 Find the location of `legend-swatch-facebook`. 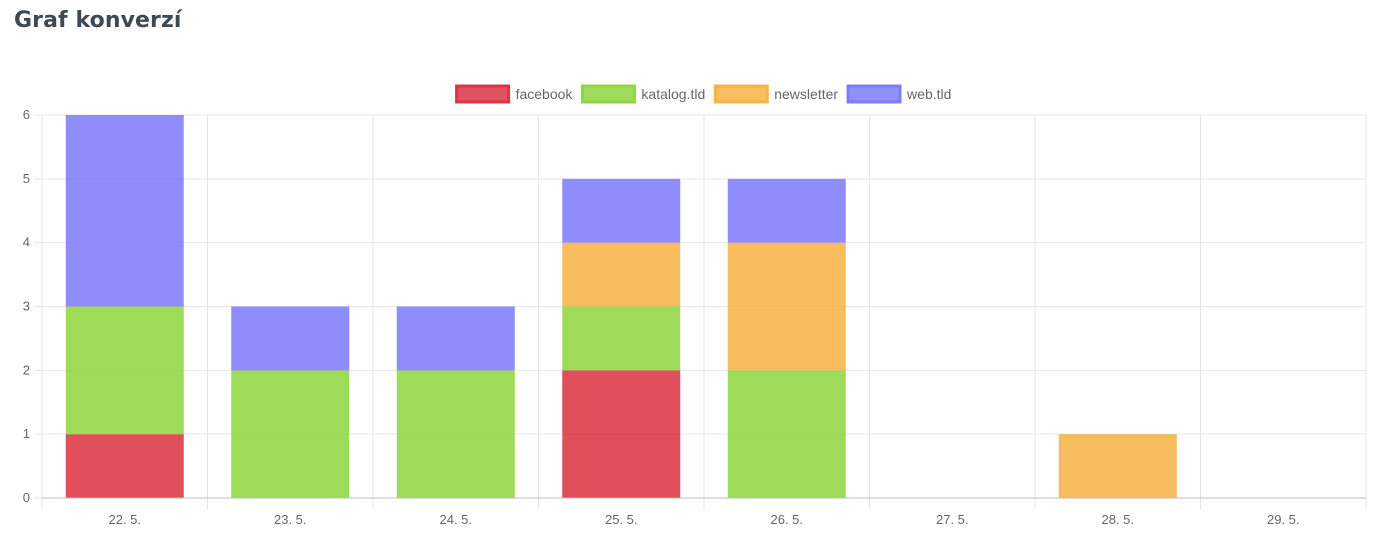

legend-swatch-facebook is located at coordinates (483, 94).